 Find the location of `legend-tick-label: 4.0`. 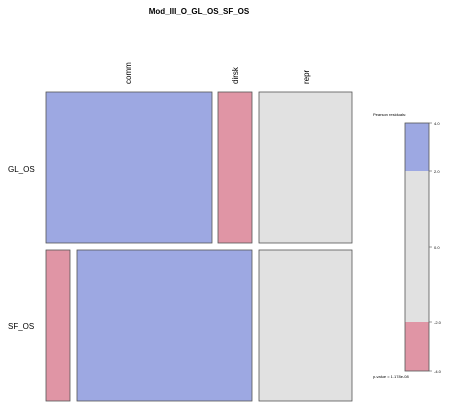

legend-tick-label: 4.0 is located at coordinates (437, 123).